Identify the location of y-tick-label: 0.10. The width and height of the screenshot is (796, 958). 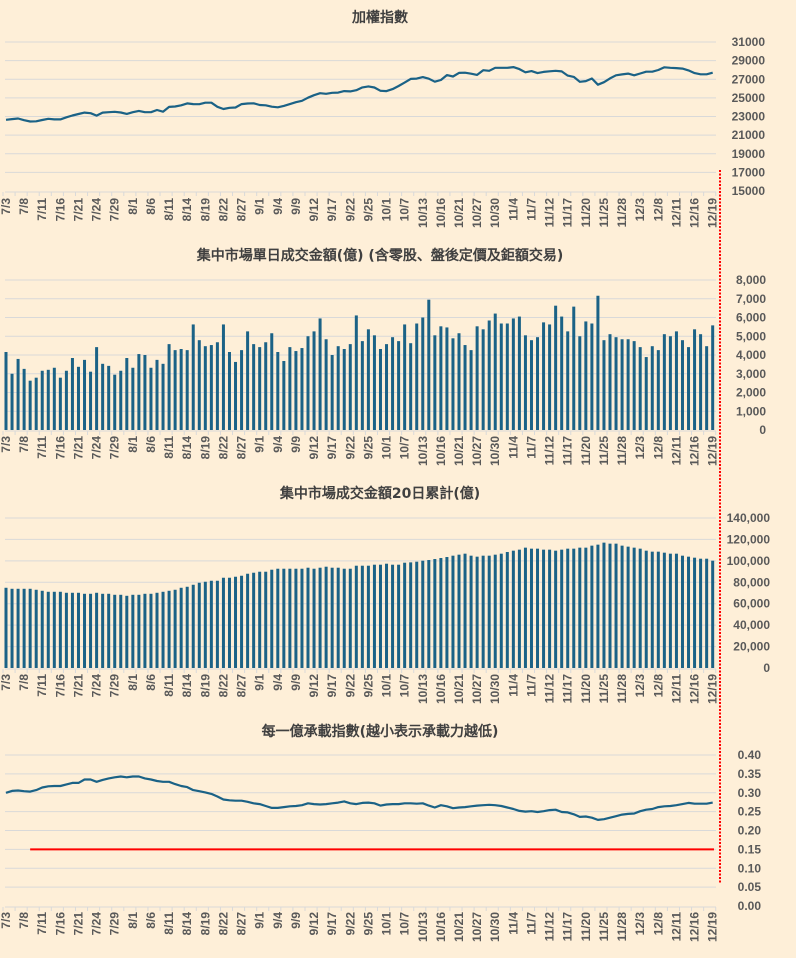
(750, 868).